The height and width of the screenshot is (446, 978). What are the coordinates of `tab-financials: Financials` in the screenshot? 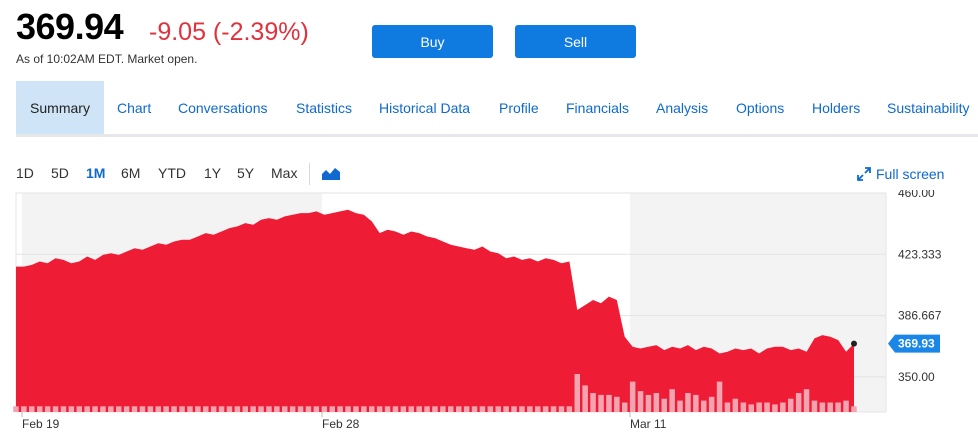 It's located at (598, 107).